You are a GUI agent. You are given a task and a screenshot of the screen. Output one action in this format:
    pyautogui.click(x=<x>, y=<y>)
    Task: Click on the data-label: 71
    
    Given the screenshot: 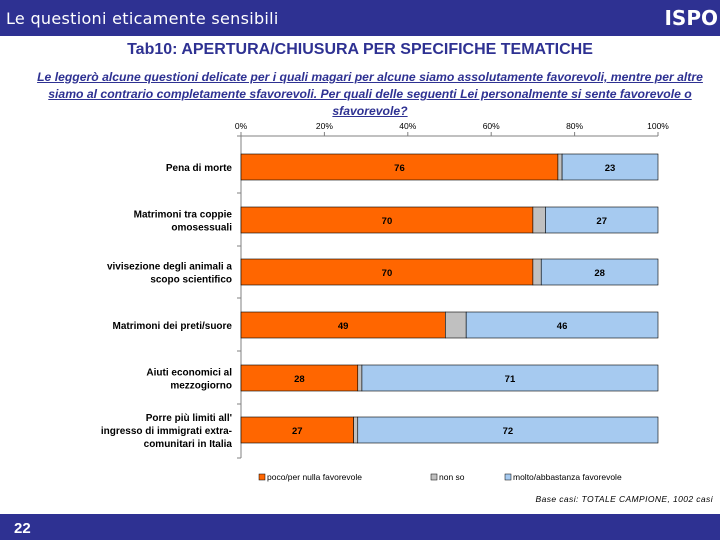 What is the action you would take?
    pyautogui.click(x=510, y=379)
    